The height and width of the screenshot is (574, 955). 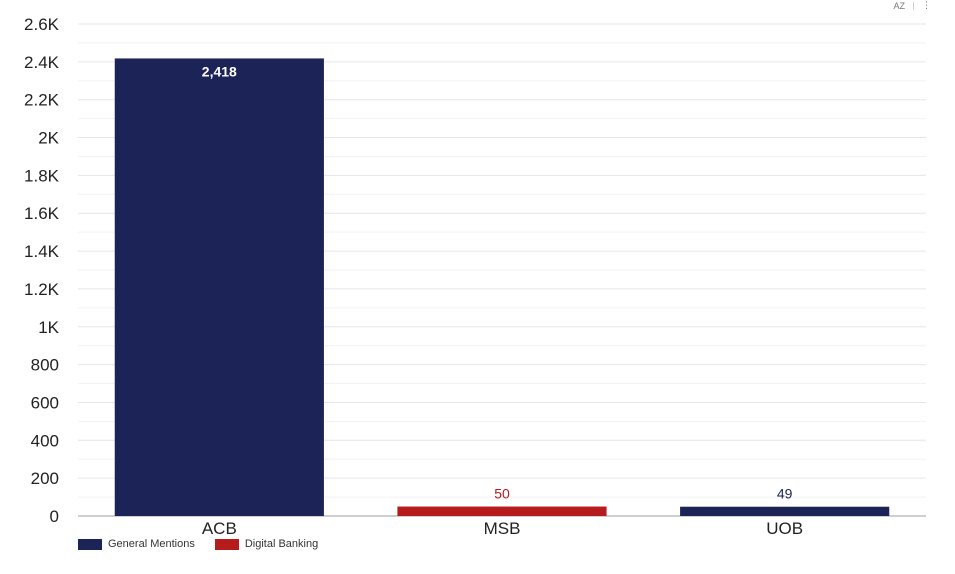 I want to click on y-tick-label: 2.6K, so click(x=42, y=24).